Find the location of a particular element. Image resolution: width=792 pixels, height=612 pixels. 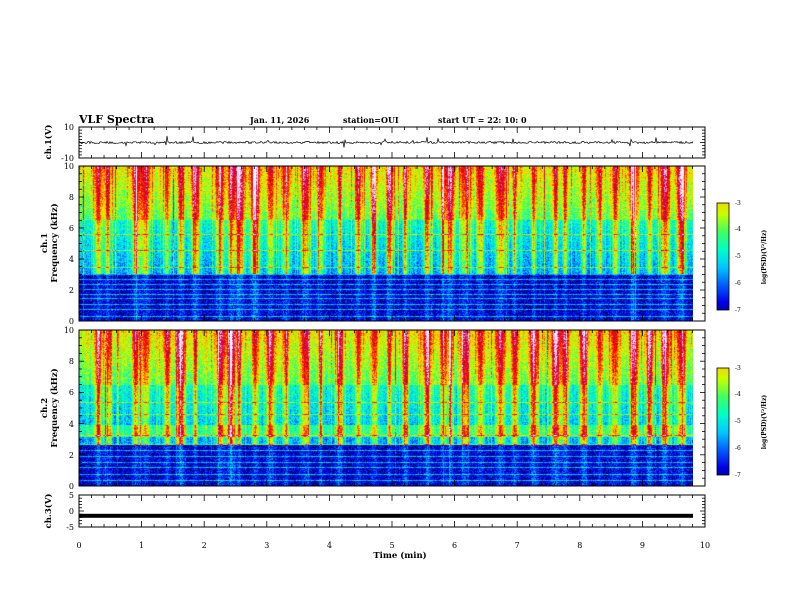

colorbar-ch1-gradient is located at coordinates (723, 256).